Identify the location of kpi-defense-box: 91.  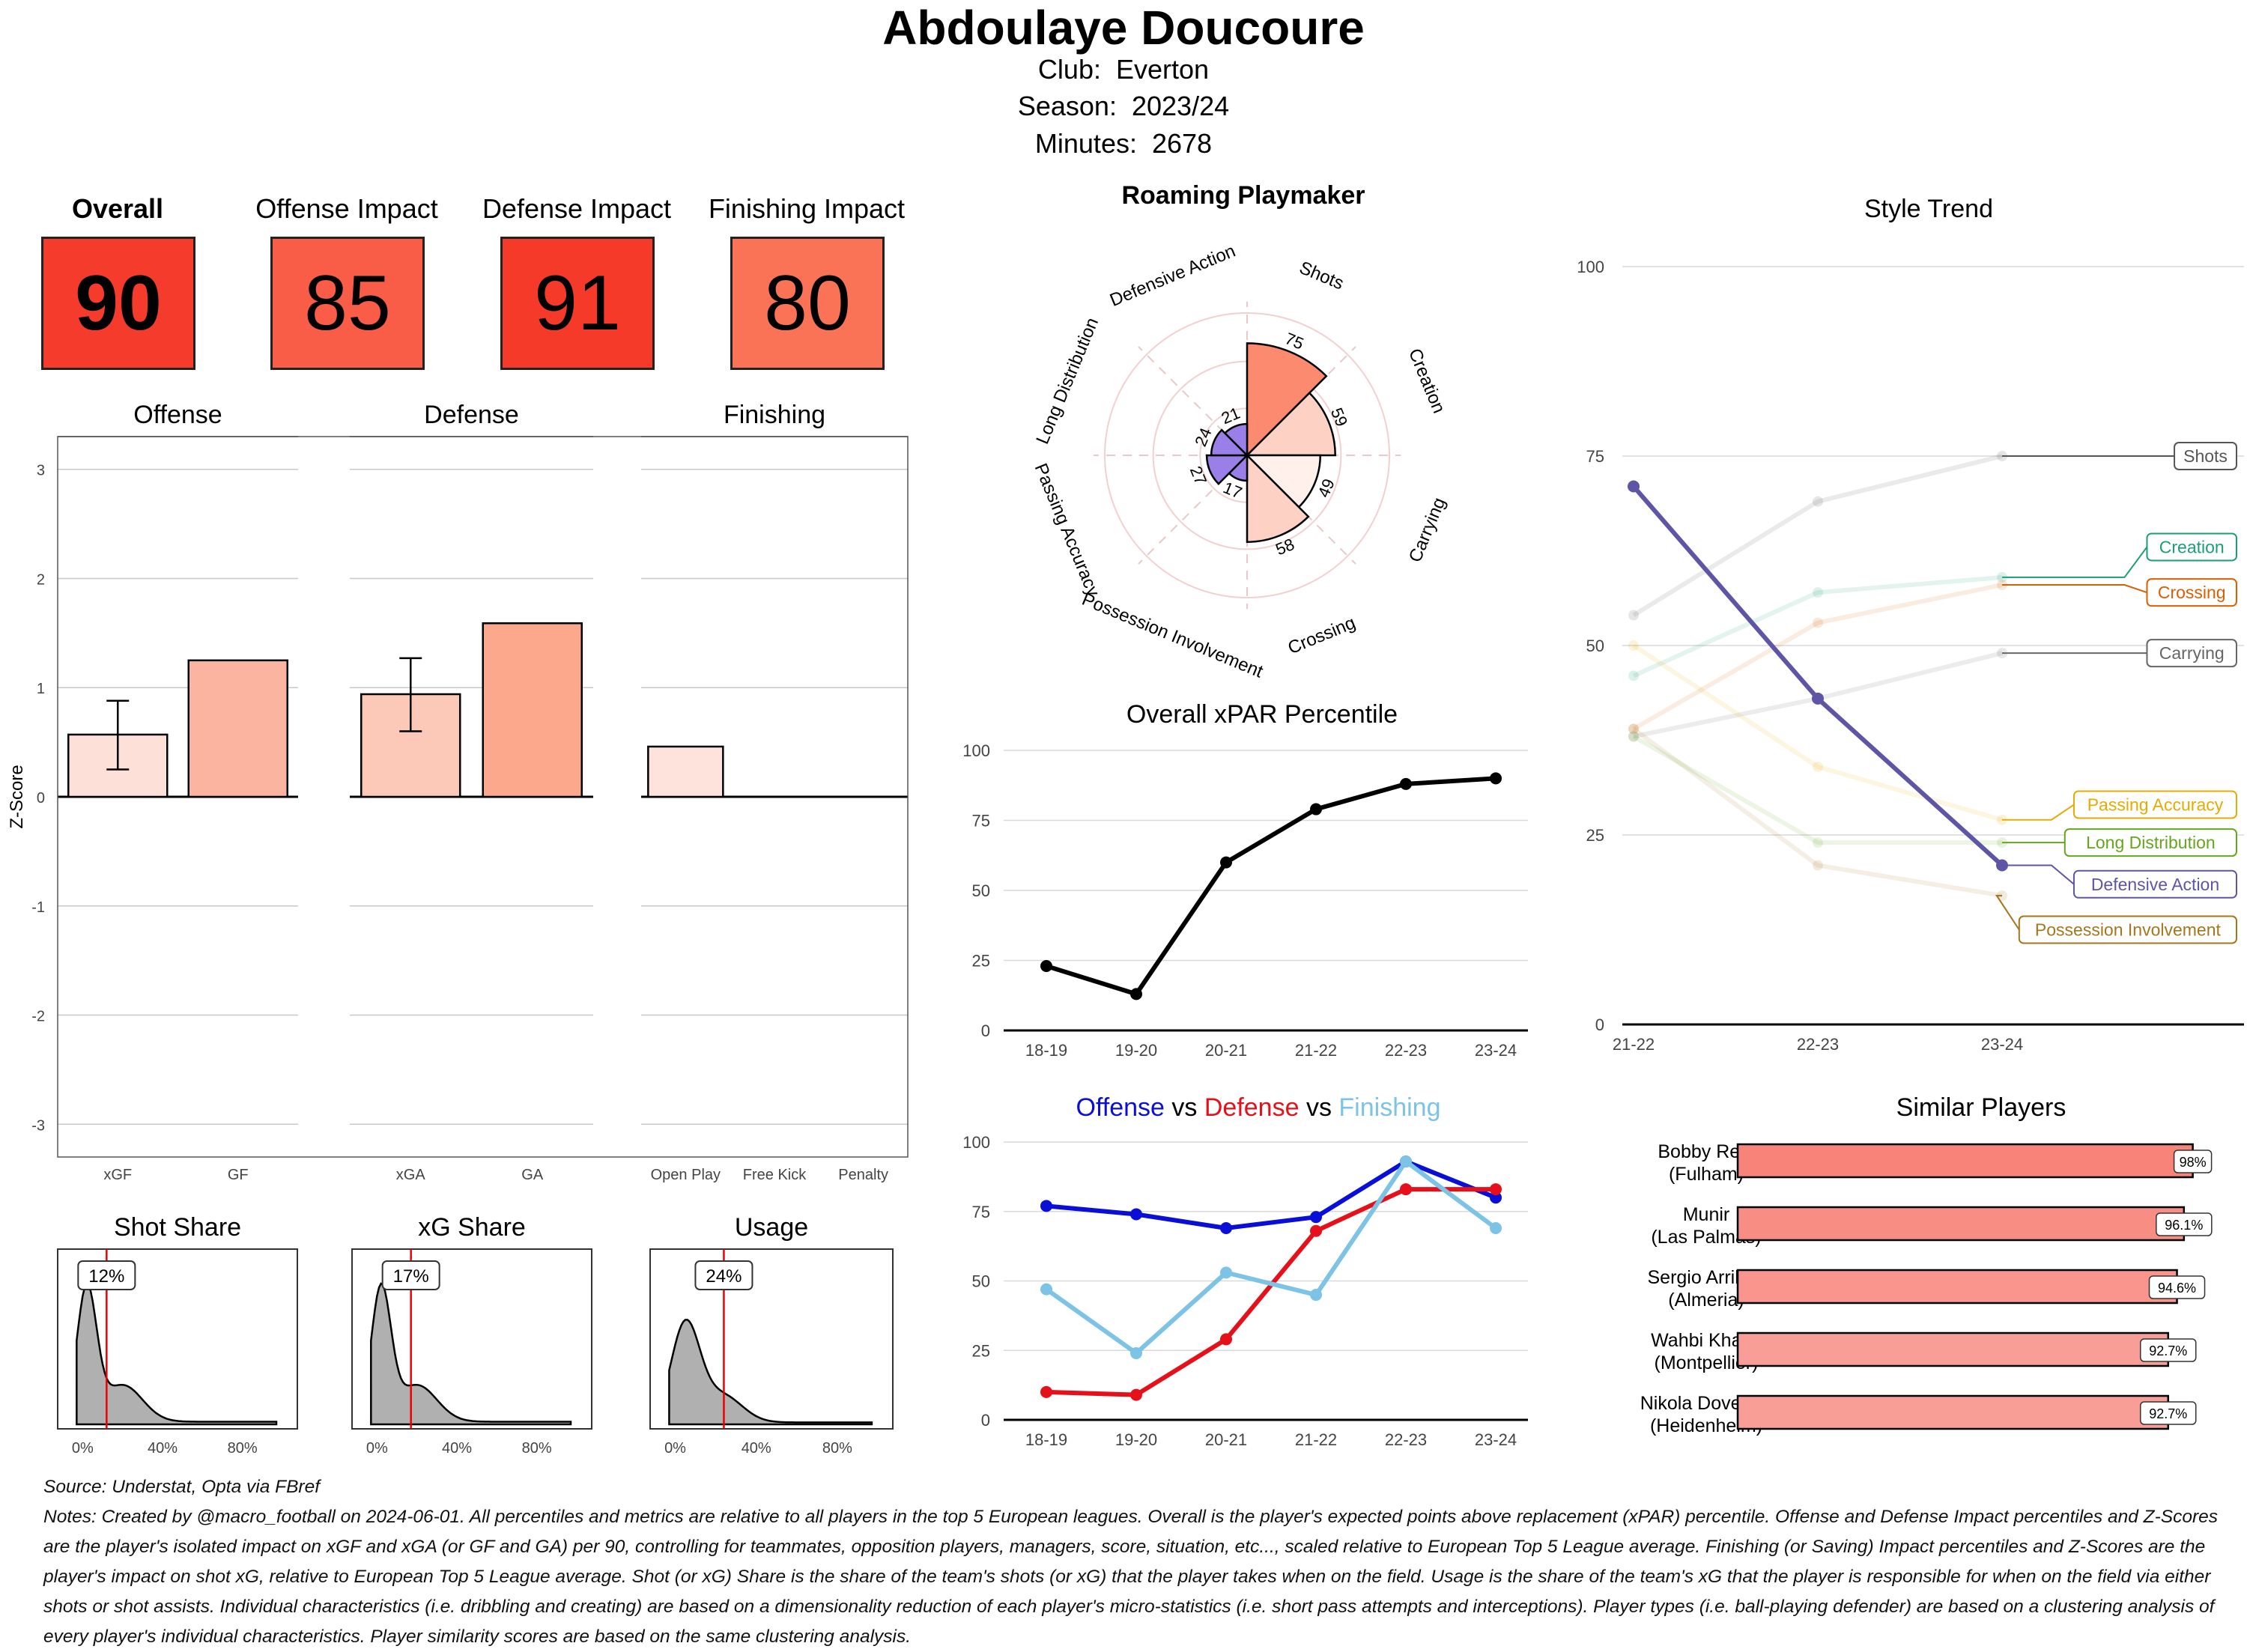
(577, 303).